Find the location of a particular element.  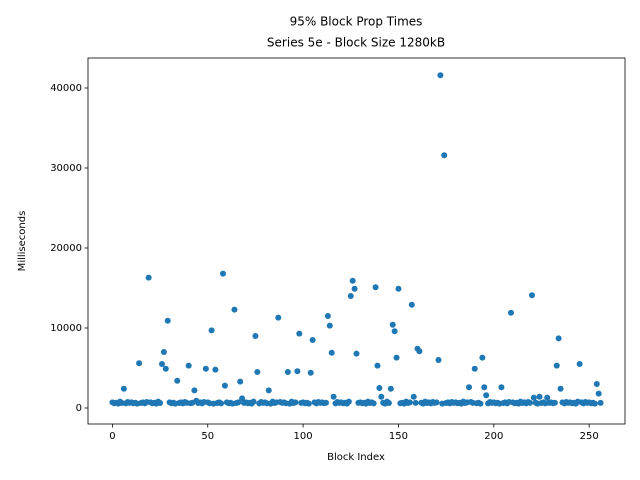

x-tick-label: 200 is located at coordinates (493, 436).